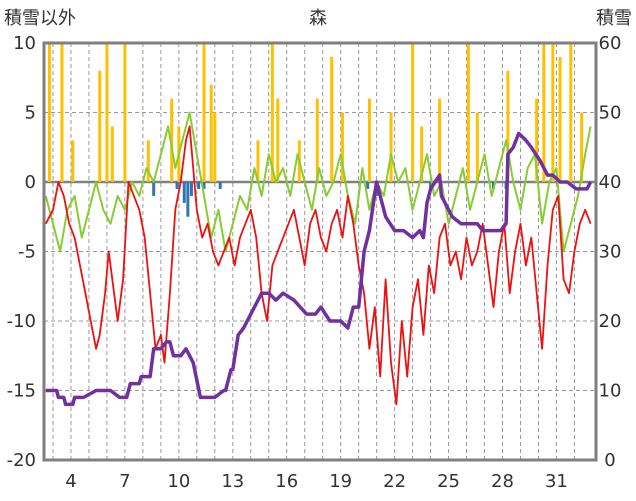 This screenshot has height=501, width=636. Describe the element at coordinates (30, 113) in the screenshot. I see `left-tick-label: 5` at that location.